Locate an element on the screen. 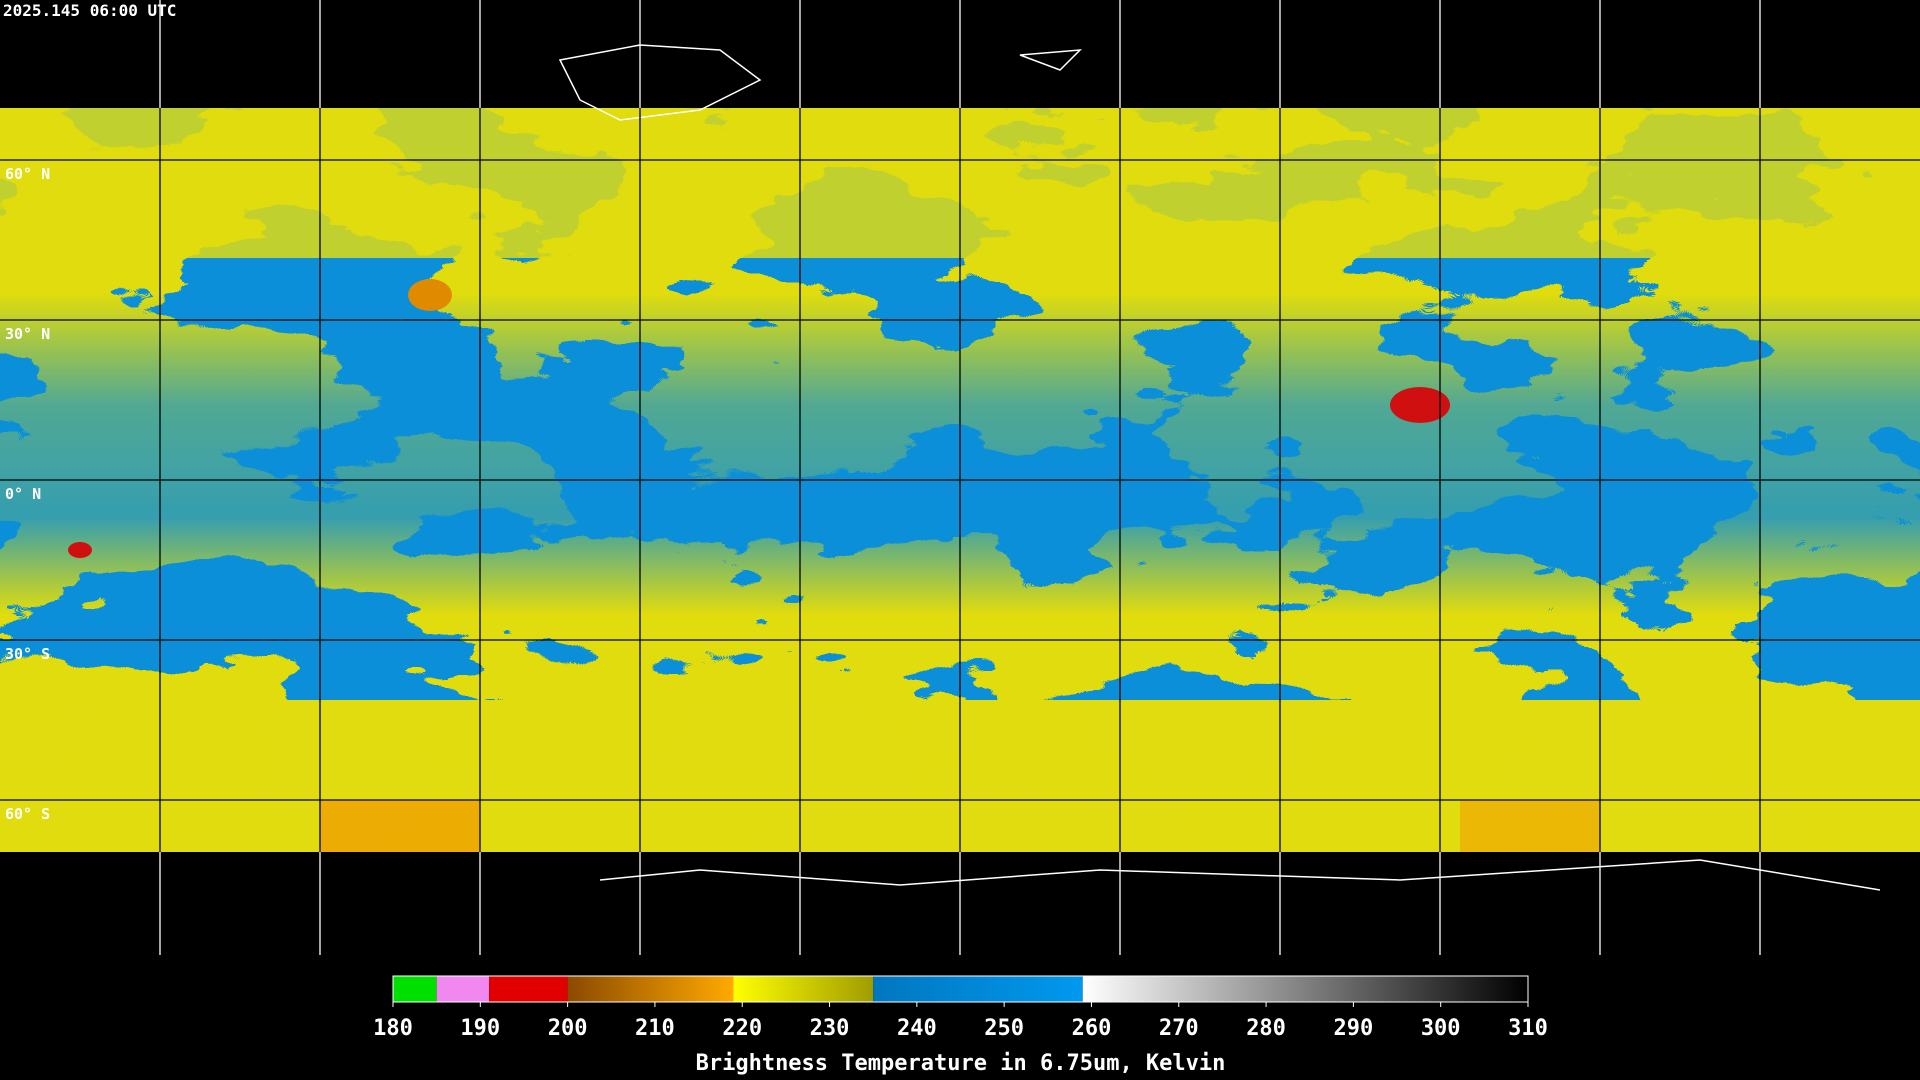 This screenshot has height=1080, width=1920. colorbar-tick-label: 180 is located at coordinates (393, 1028).